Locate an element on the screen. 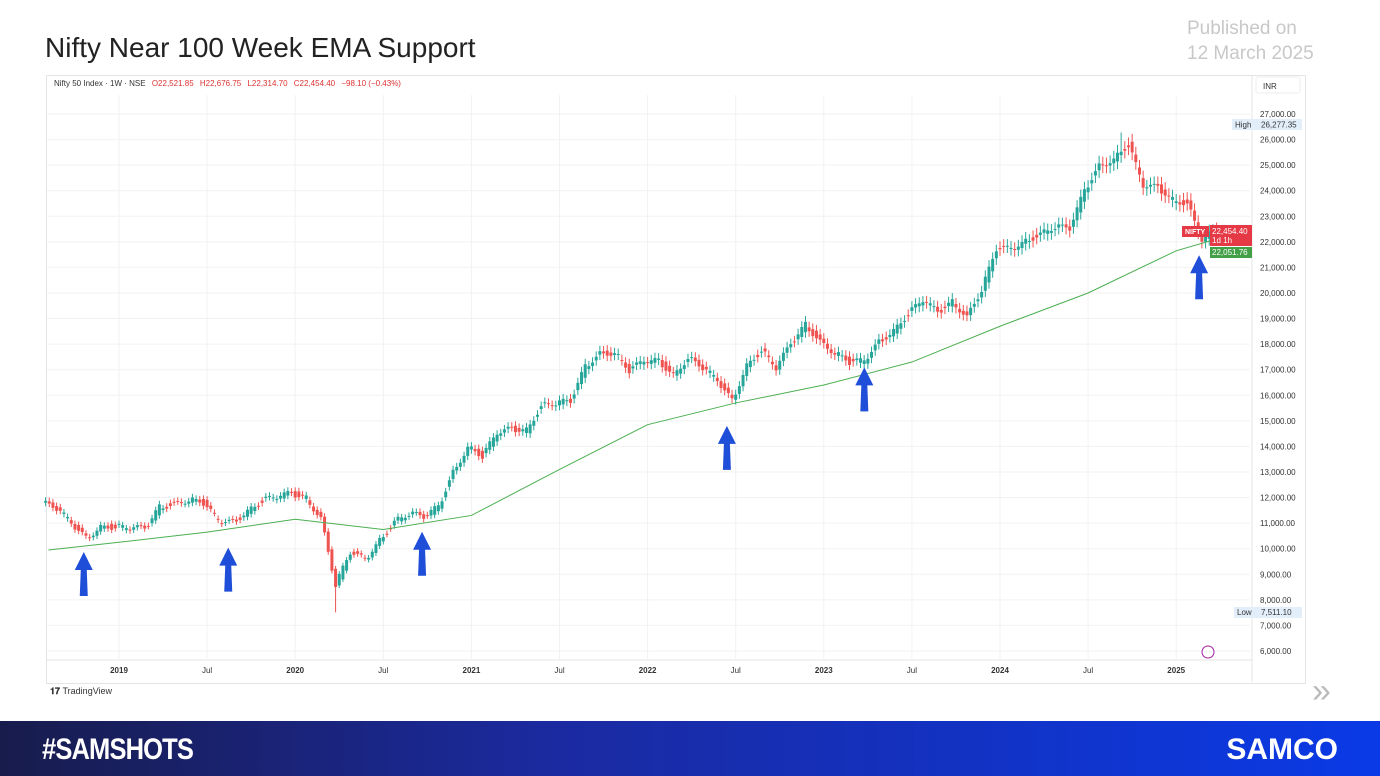 Image resolution: width=1380 pixels, height=776 pixels. chevron-right-icon: » is located at coordinates (1321, 691).